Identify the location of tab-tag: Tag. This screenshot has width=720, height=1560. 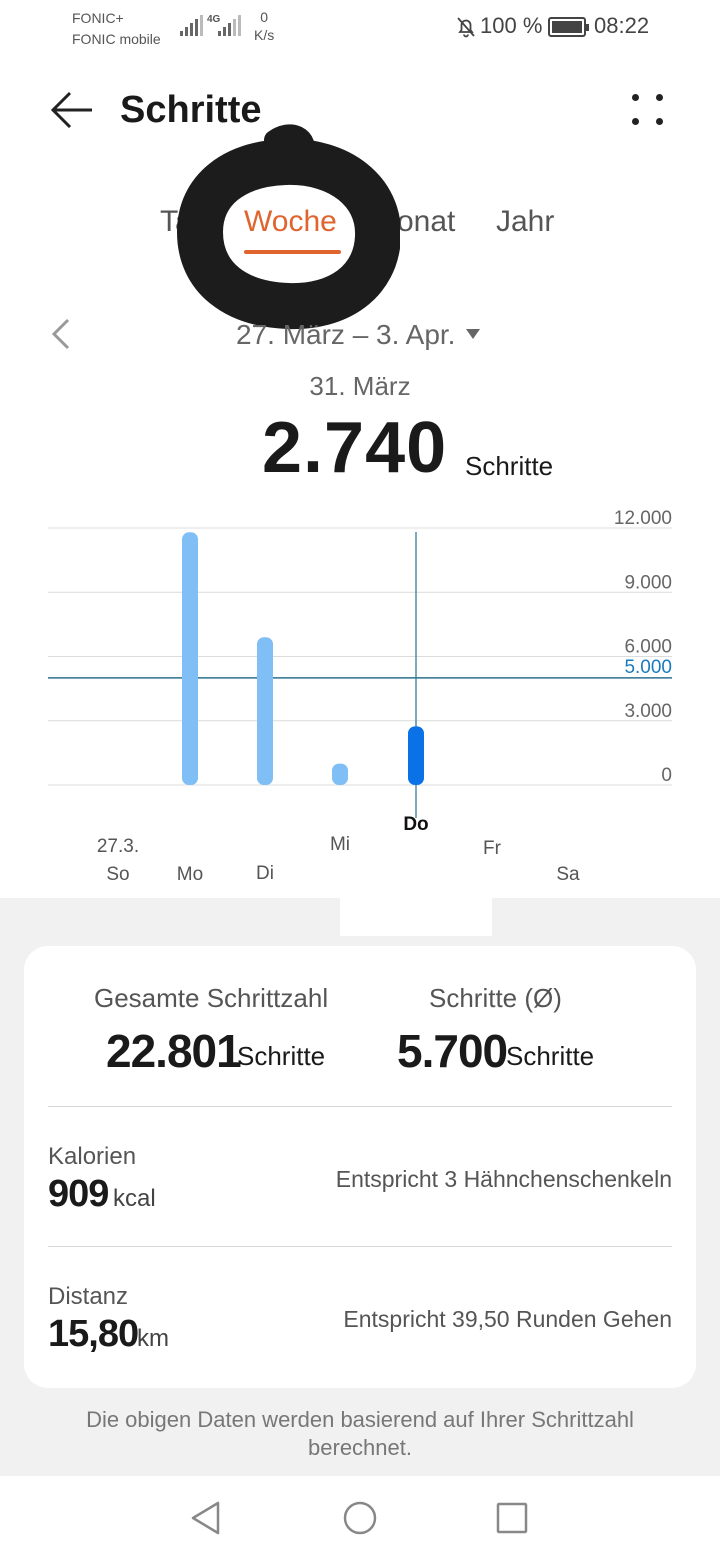
(184, 221).